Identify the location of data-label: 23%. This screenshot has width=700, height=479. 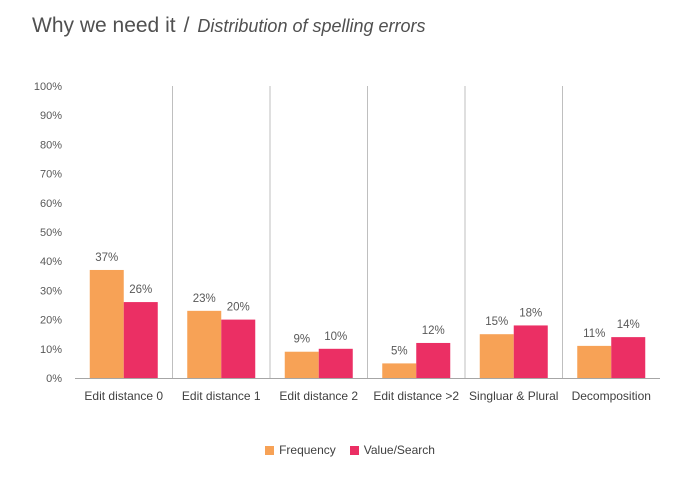
(204, 299).